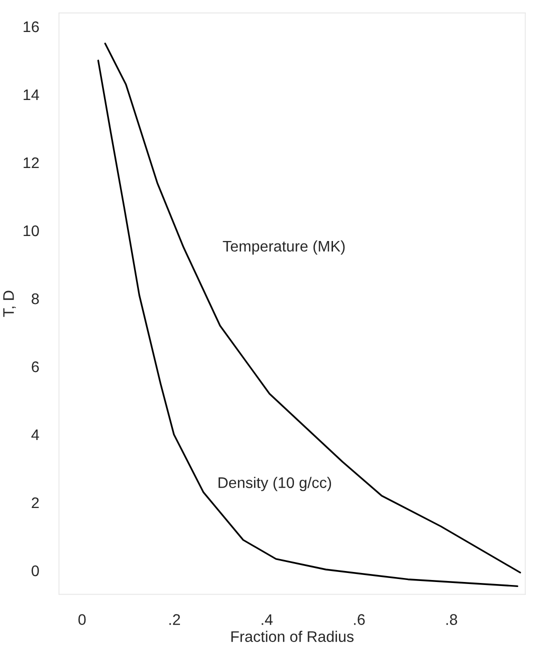 This screenshot has width=536, height=646. What do you see at coordinates (267, 619) in the screenshot?
I see `x-tick-label: .4` at bounding box center [267, 619].